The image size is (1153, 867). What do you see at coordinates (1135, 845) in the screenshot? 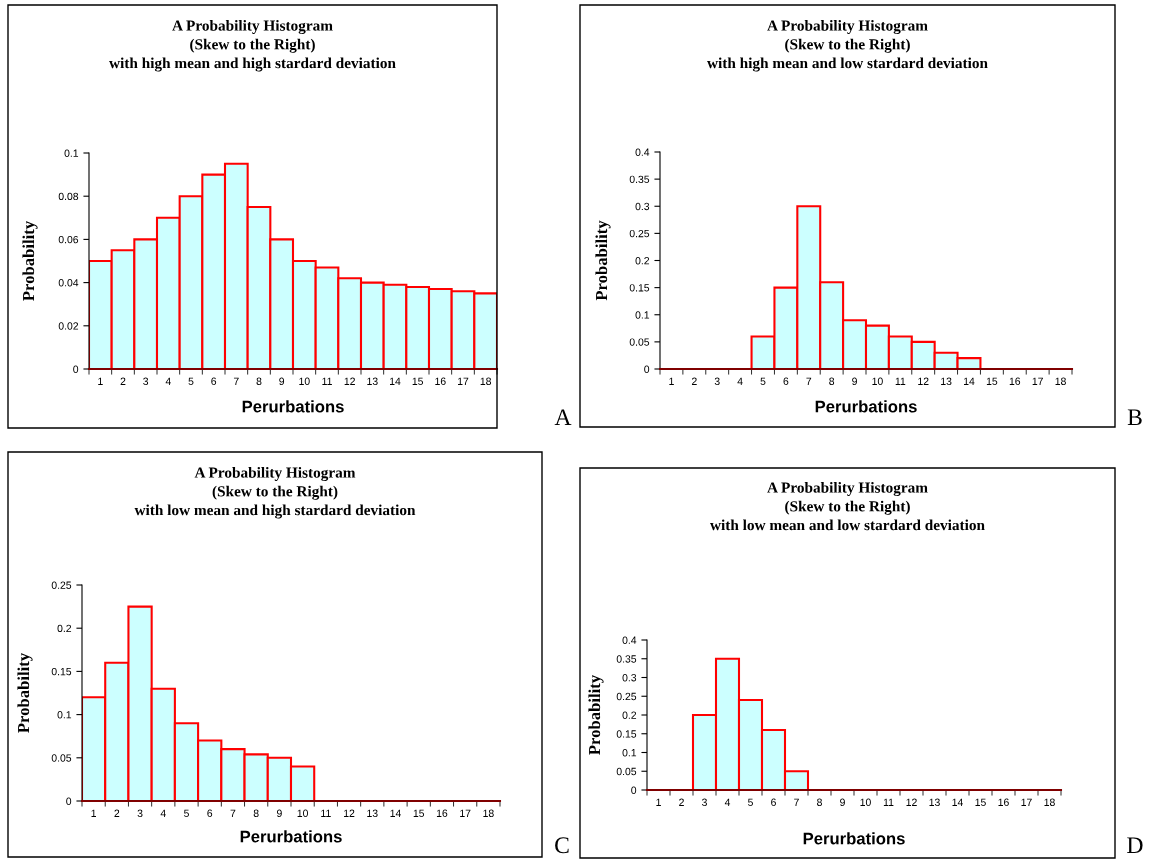
I see `text: D` at bounding box center [1135, 845].